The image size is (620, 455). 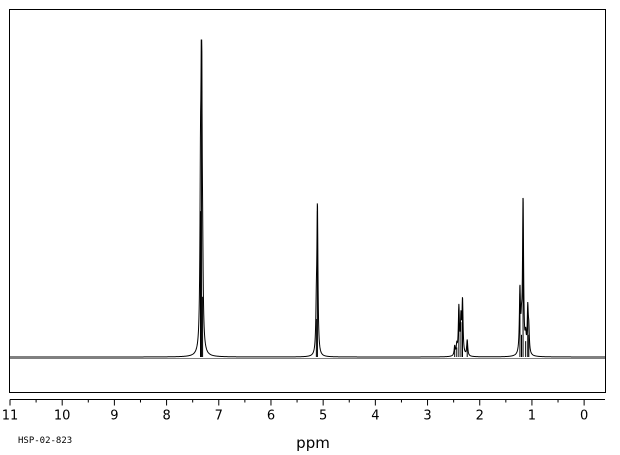 I want to click on tick-label: 1, so click(x=532, y=416).